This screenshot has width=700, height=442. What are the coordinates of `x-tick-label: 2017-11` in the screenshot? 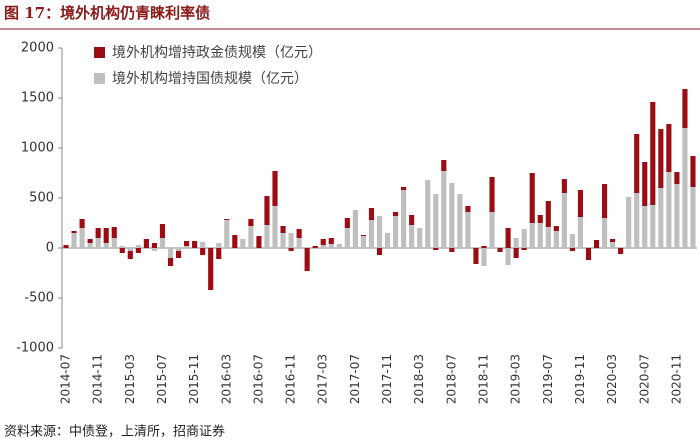 It's located at (387, 379).